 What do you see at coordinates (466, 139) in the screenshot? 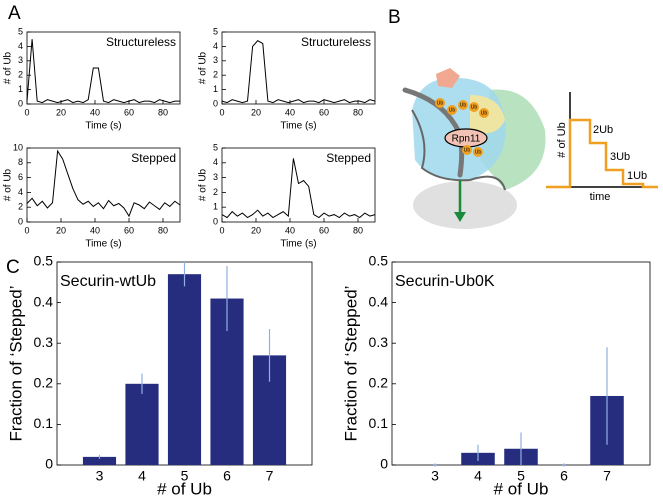
I see `rpn11-label: Rpn11` at bounding box center [466, 139].